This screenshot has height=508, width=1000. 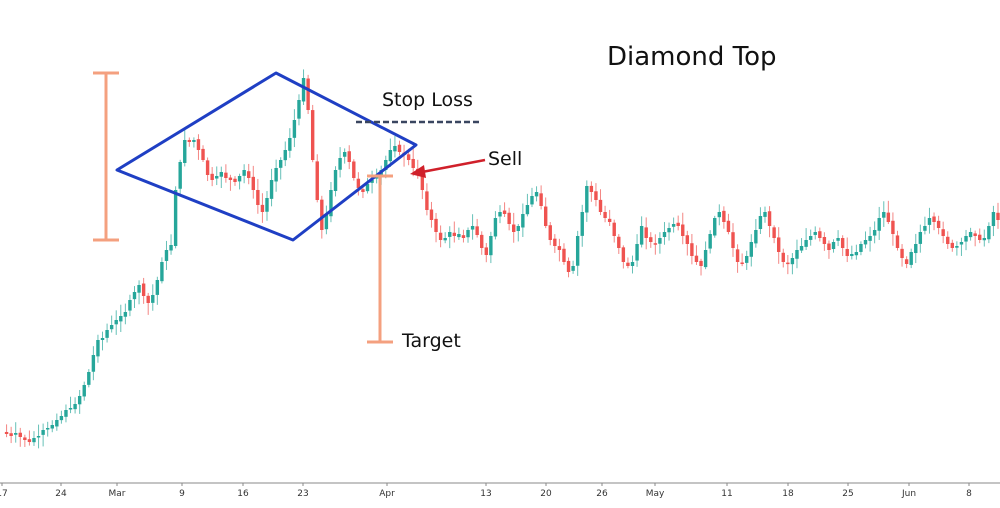 What do you see at coordinates (418, 171) in the screenshot?
I see `sell-arrow-icon` at bounding box center [418, 171].